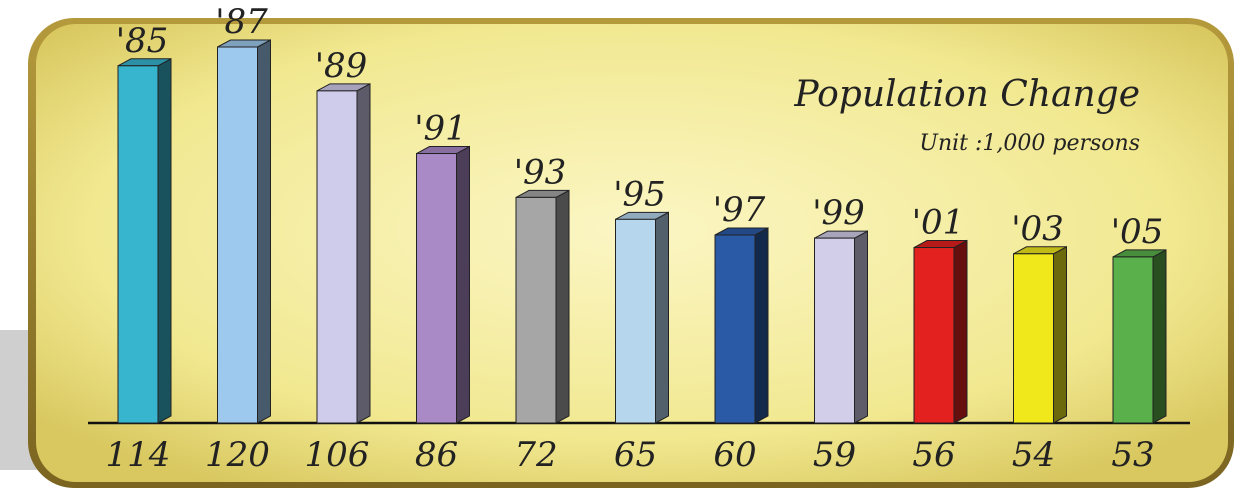  I want to click on category-label-10: '05, so click(1137, 232).